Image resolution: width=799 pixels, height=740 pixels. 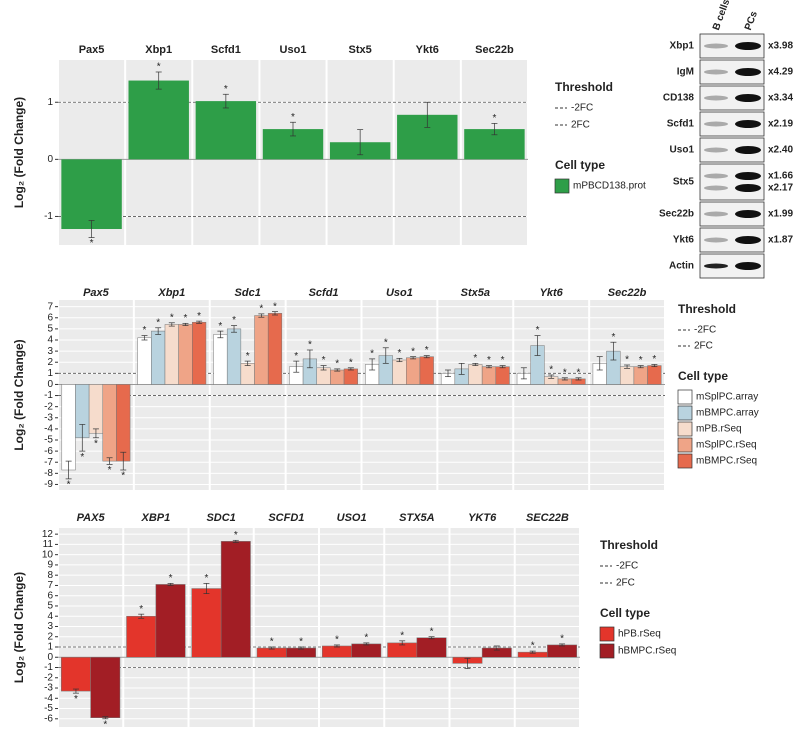 I want to click on fold-label: x2.17, so click(x=780, y=188).